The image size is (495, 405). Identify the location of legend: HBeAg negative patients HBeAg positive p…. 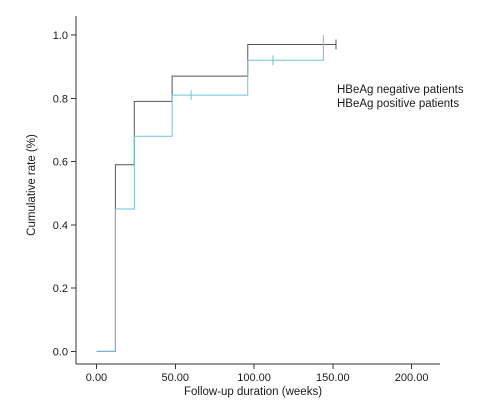
(400, 97).